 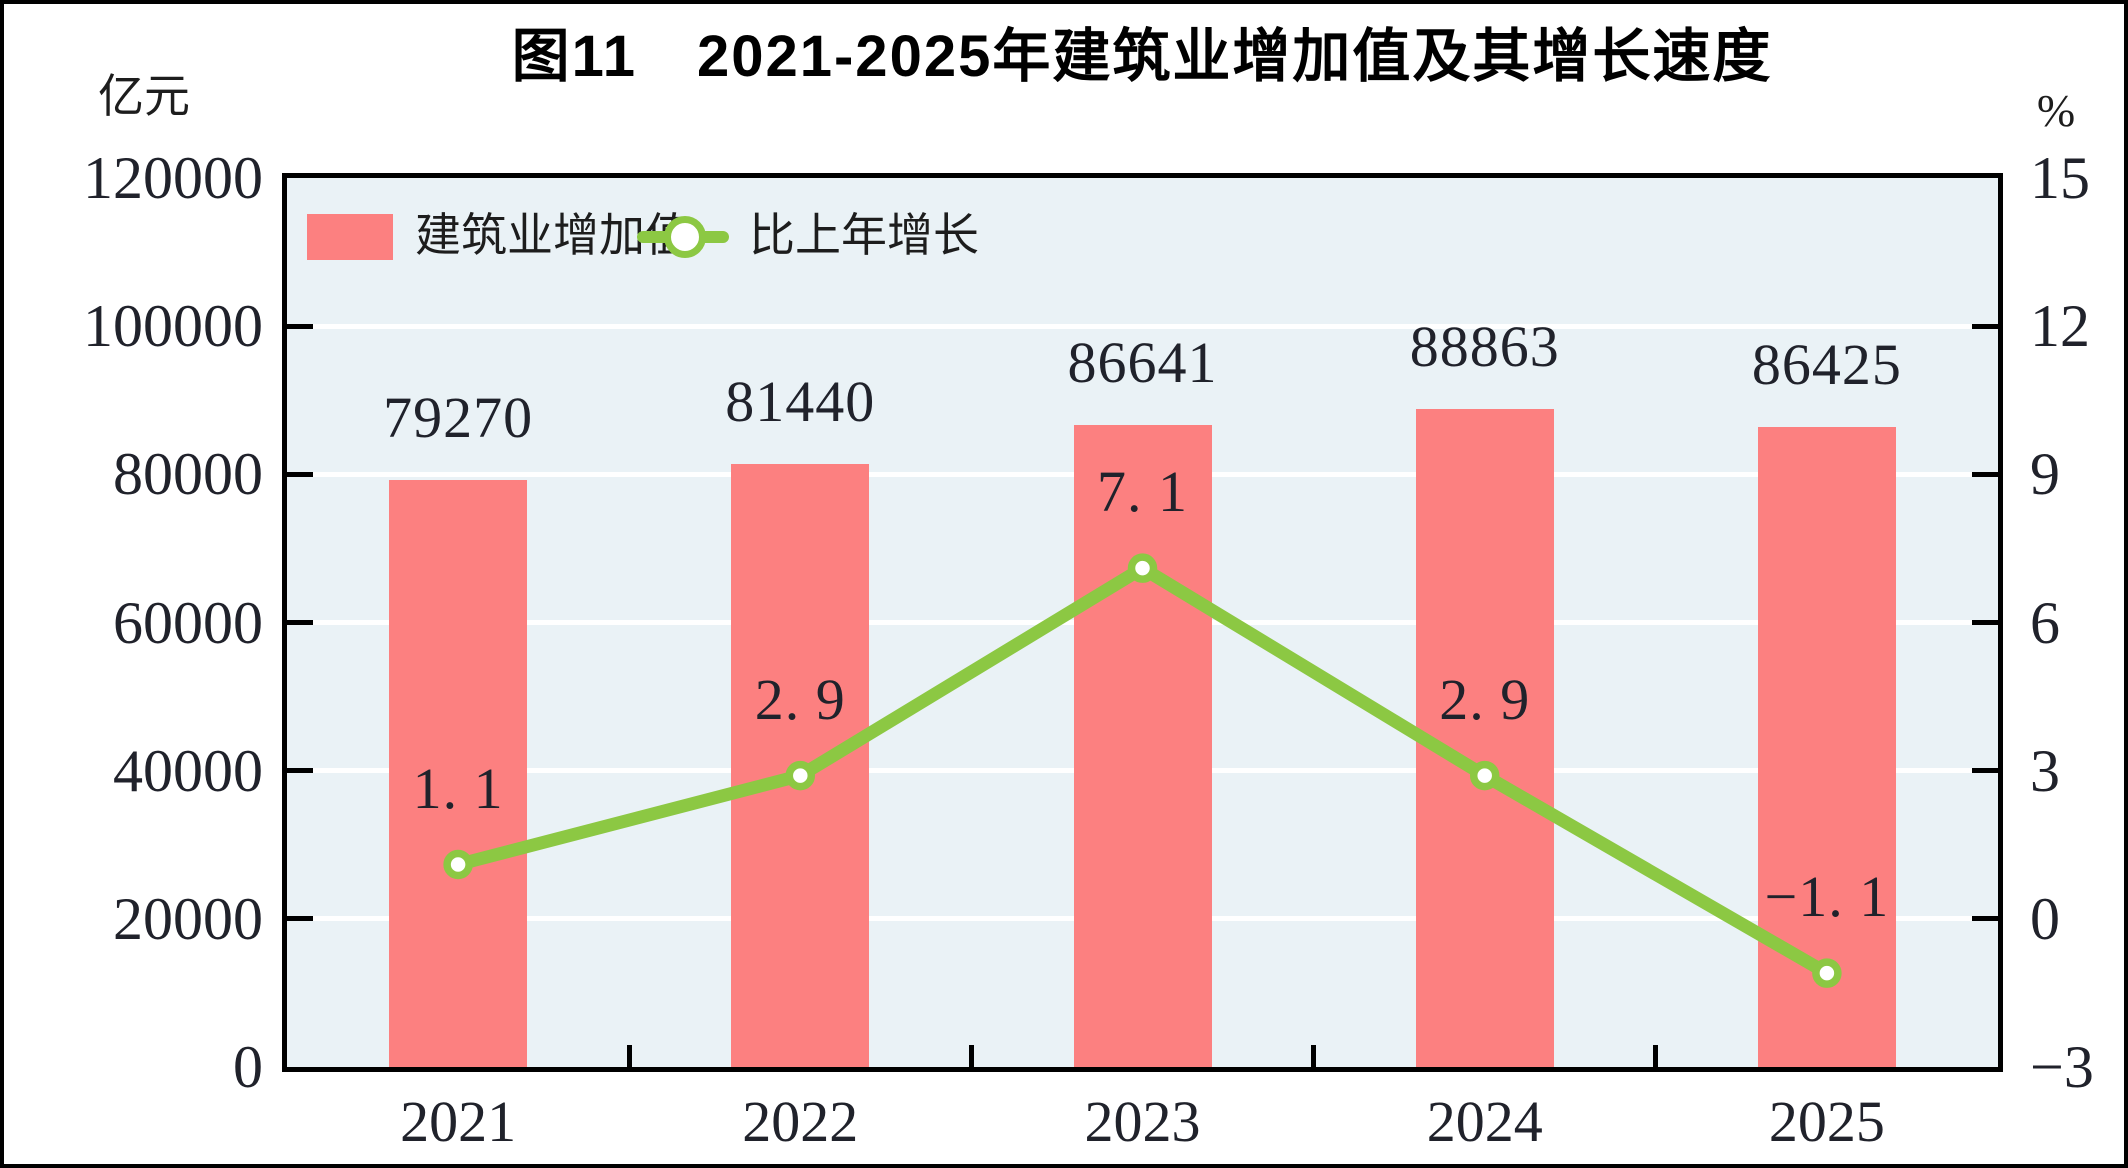 I want to click on bar-2022, so click(x=800, y=765).